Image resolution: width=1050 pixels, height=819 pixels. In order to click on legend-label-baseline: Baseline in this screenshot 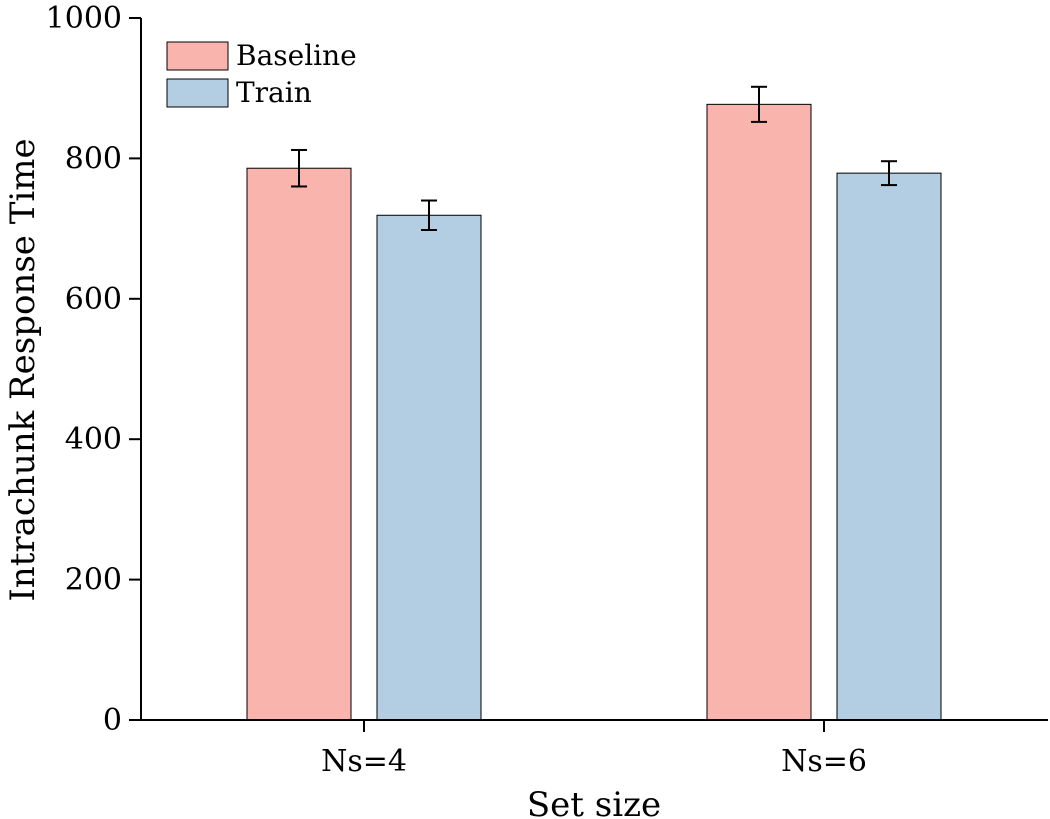, I will do `click(296, 55)`.